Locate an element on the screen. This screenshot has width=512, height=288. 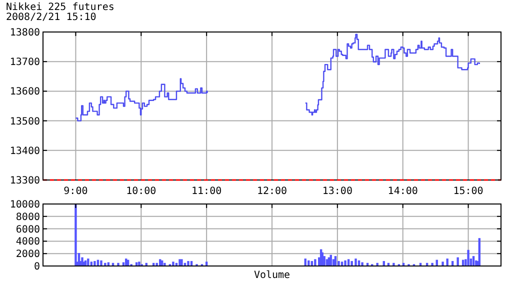
x-tick-label: 11:00 is located at coordinates (207, 191).